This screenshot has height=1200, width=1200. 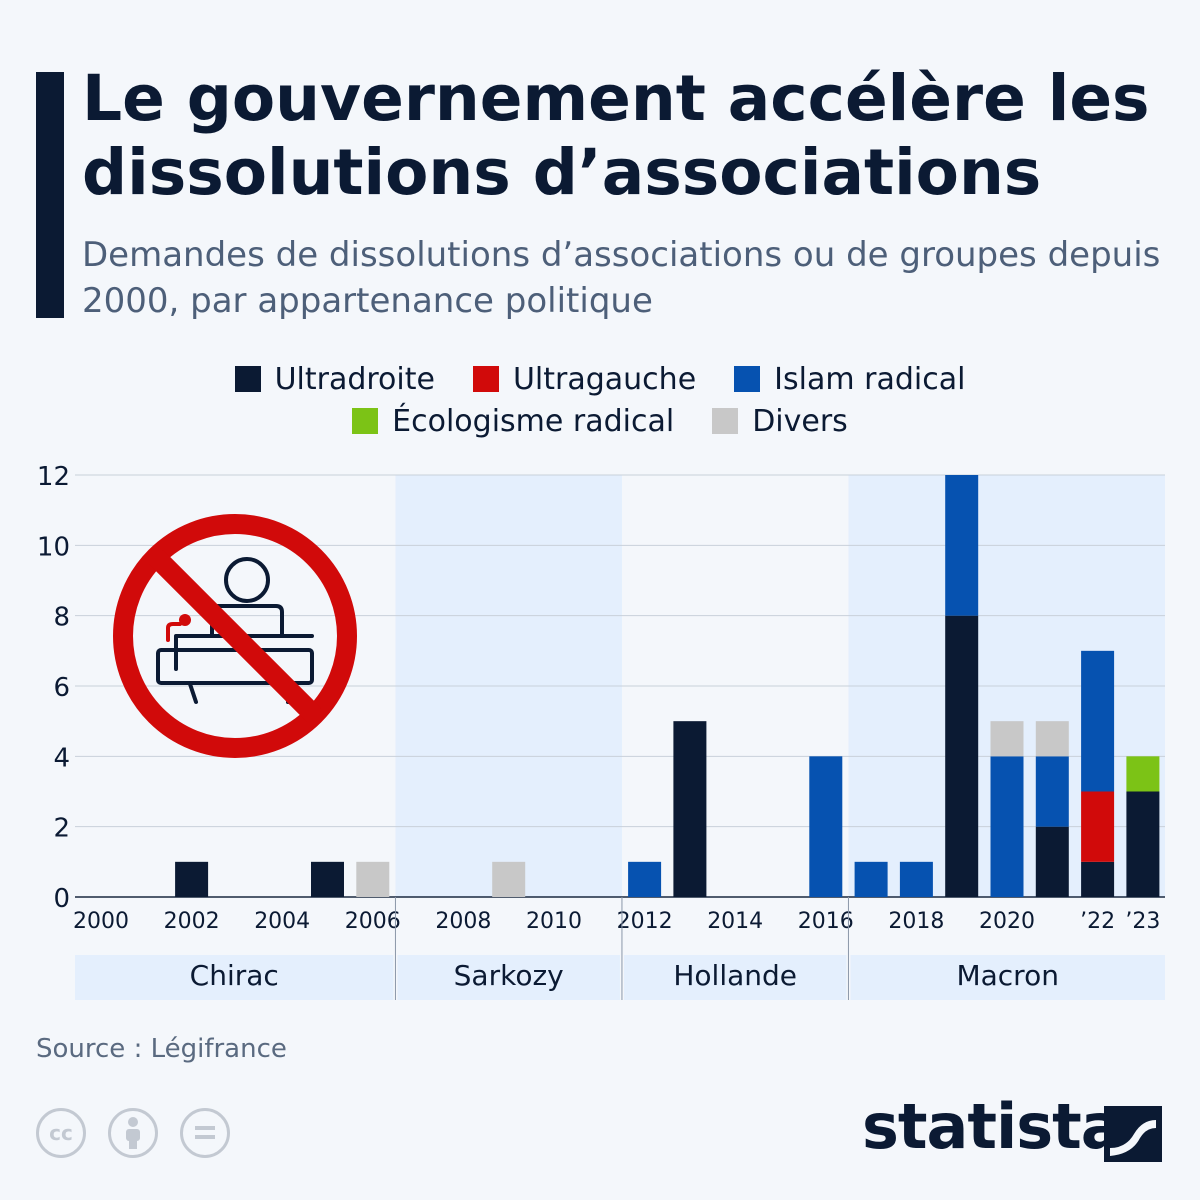 What do you see at coordinates (554, 921) in the screenshot?
I see `x-tick-label: 2010` at bounding box center [554, 921].